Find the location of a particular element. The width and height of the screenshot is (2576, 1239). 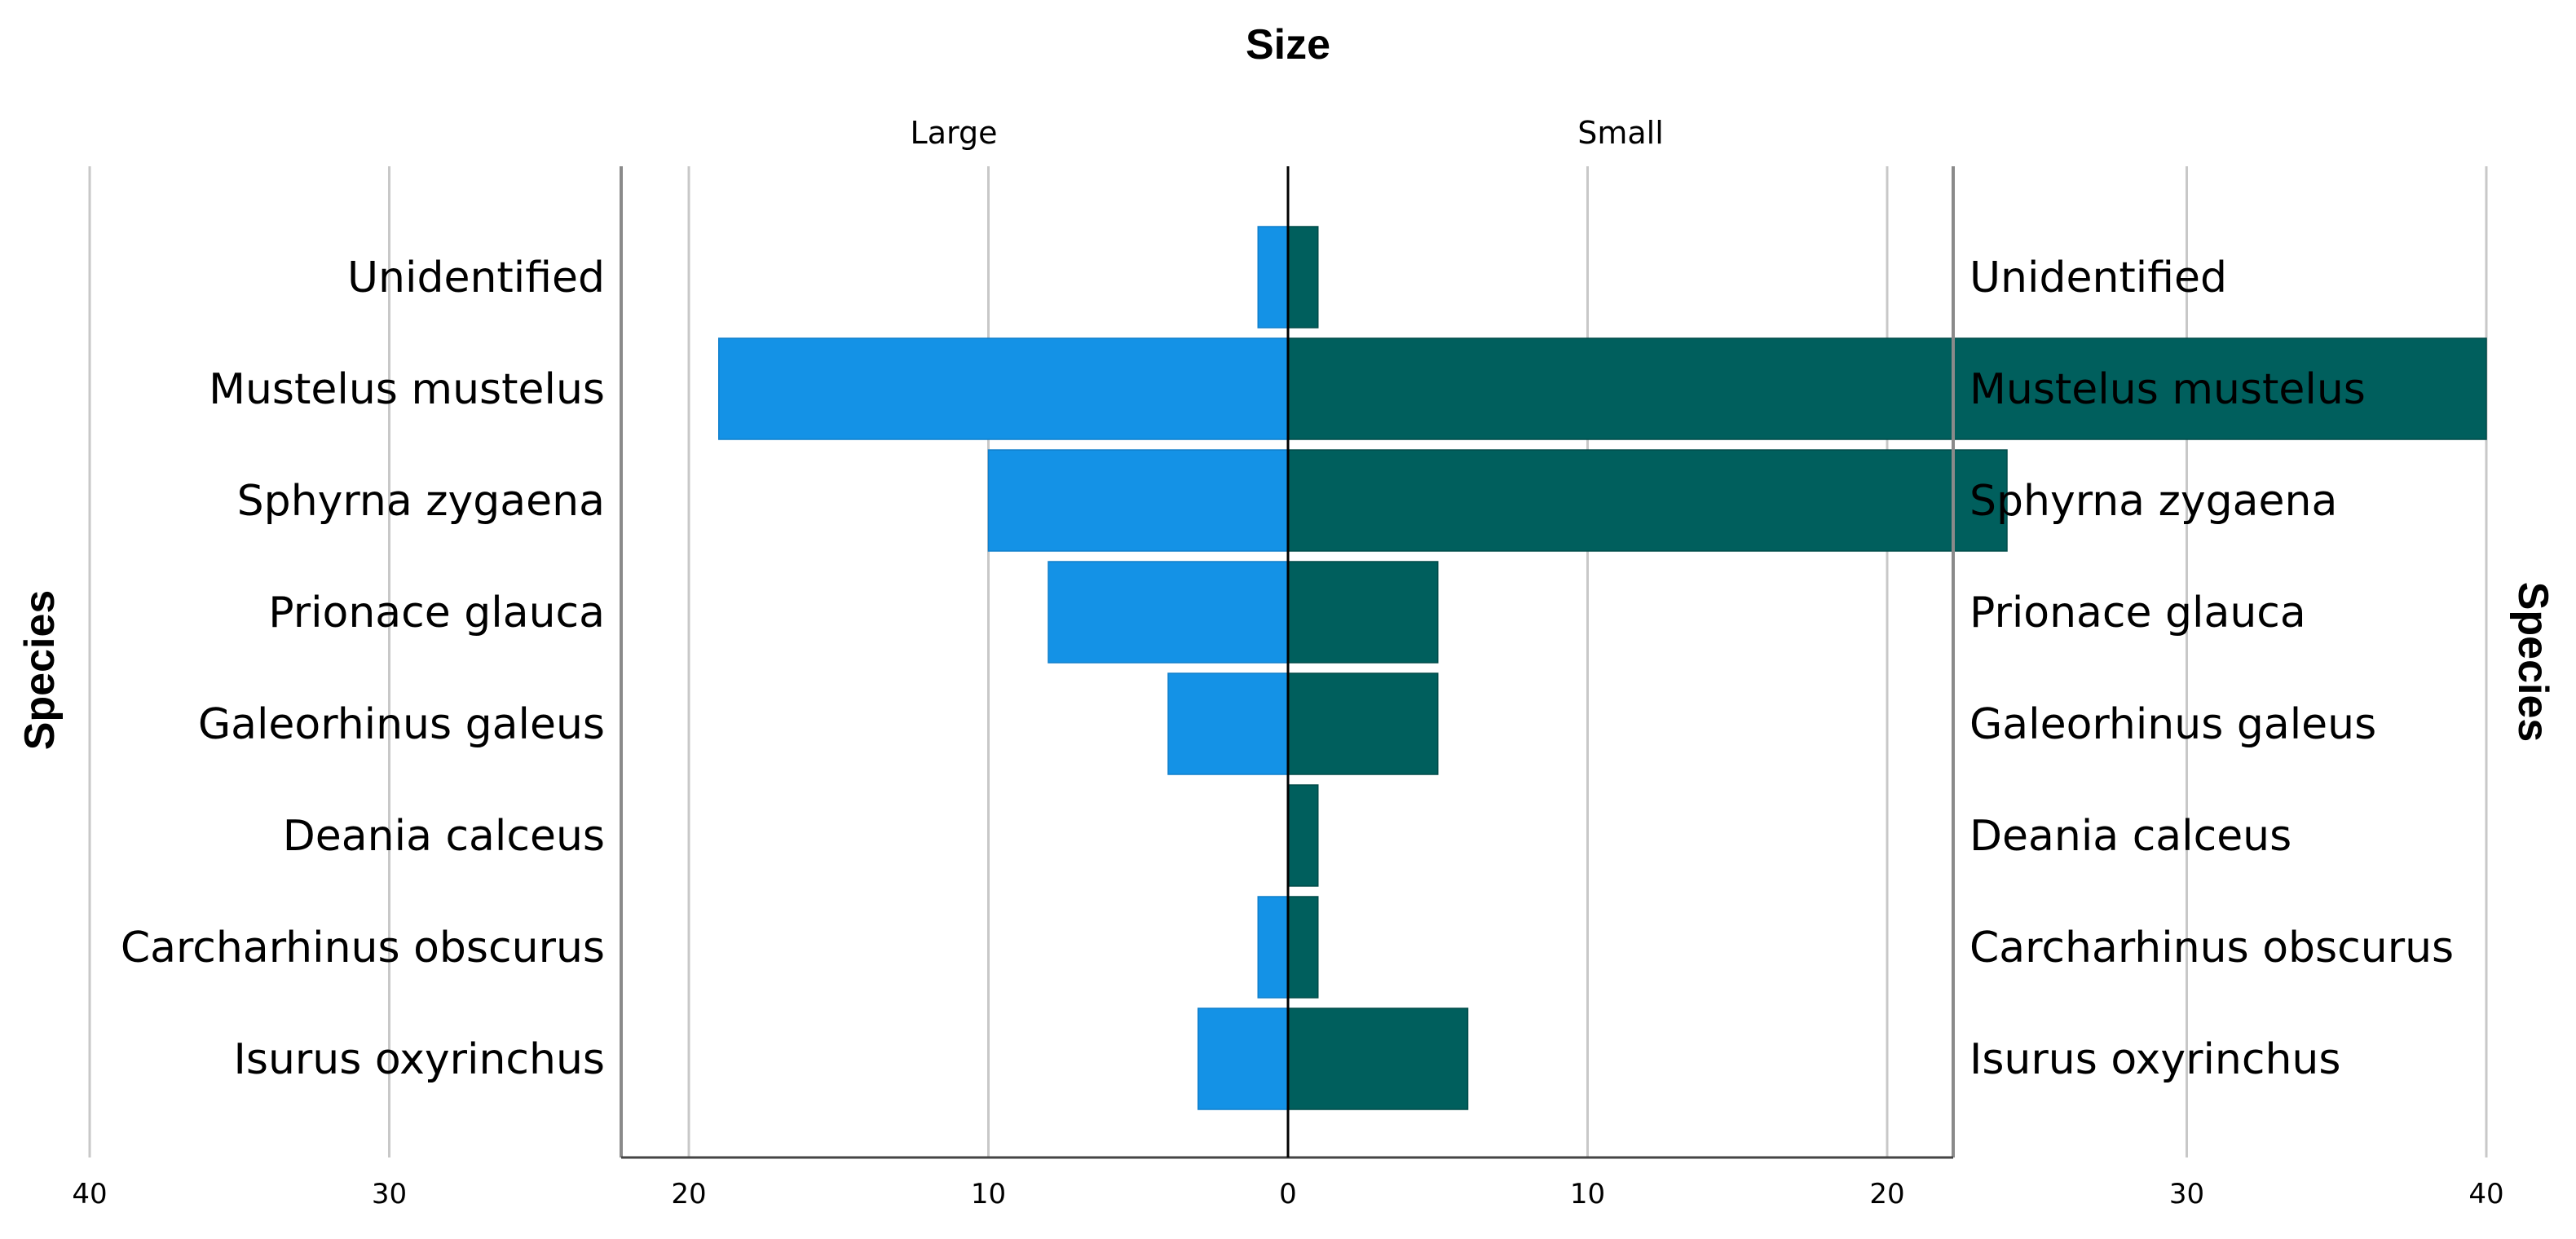

category-label-right-8: Isurus oxyrinchus is located at coordinates (2154, 1059).